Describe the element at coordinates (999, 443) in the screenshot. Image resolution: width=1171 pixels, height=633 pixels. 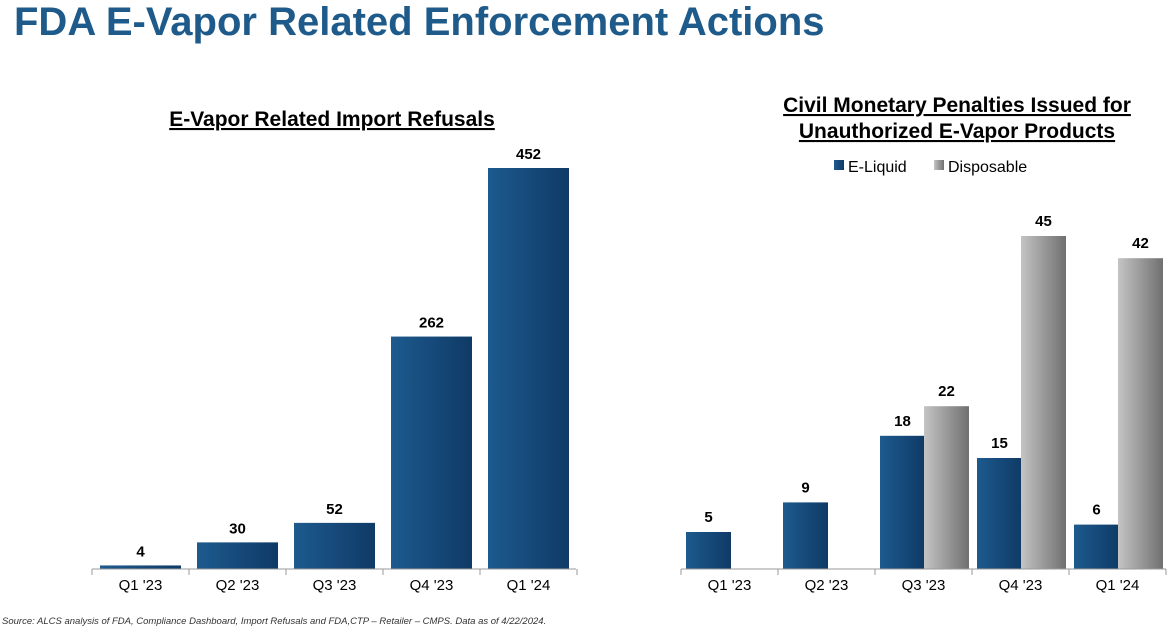
I see `eliquid-data-label: 15` at that location.